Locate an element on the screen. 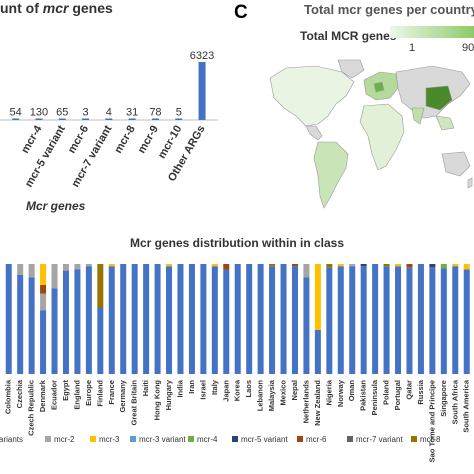  map-legend-title: Total MCR genes is located at coordinates (348, 36).